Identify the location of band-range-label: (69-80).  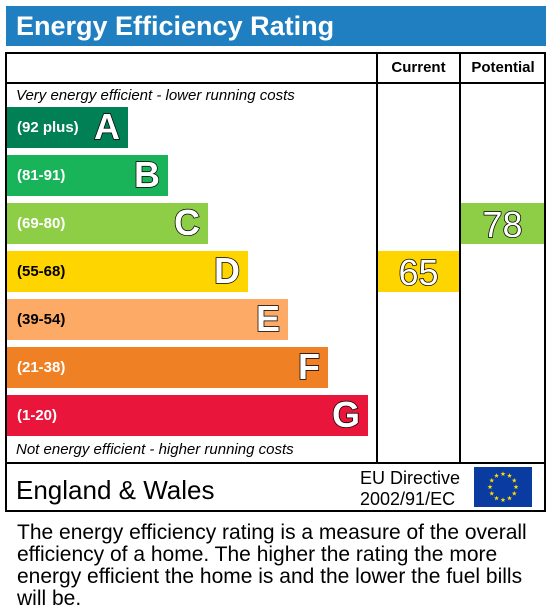
(41, 223).